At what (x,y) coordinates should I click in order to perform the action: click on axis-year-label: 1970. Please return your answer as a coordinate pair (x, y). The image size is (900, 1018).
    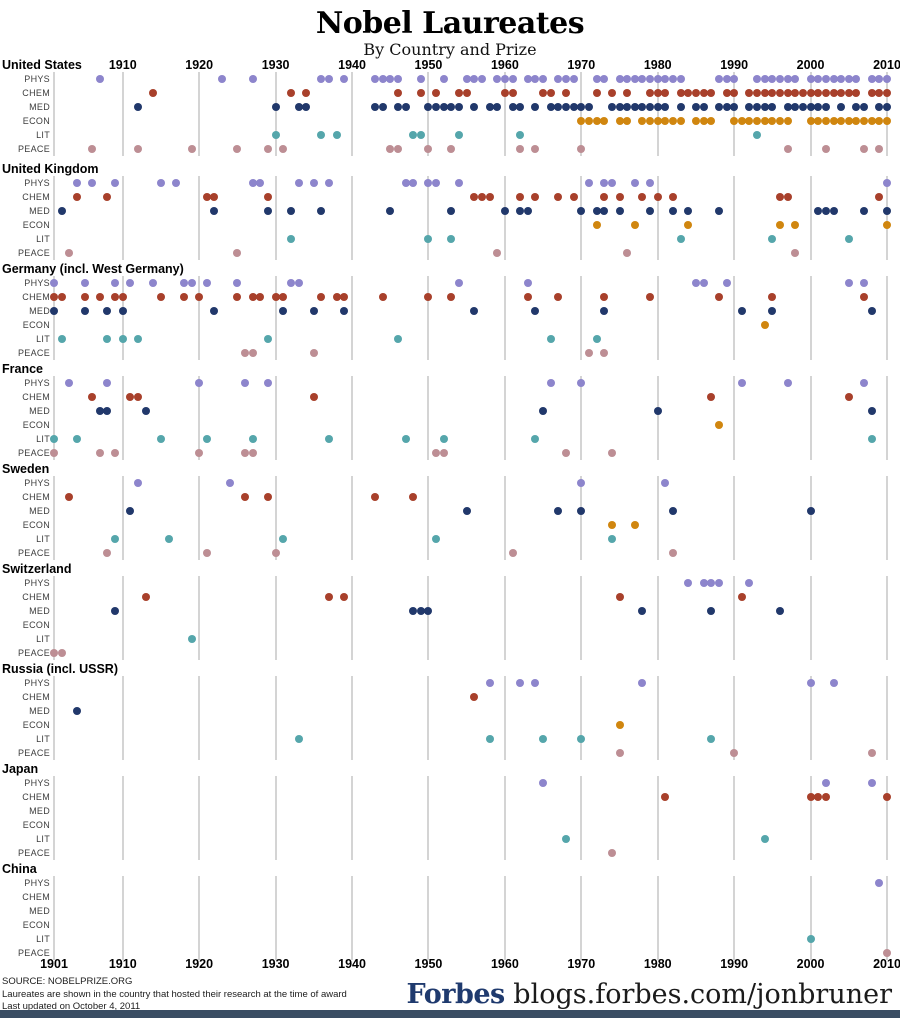
    Looking at the image, I should click on (581, 65).